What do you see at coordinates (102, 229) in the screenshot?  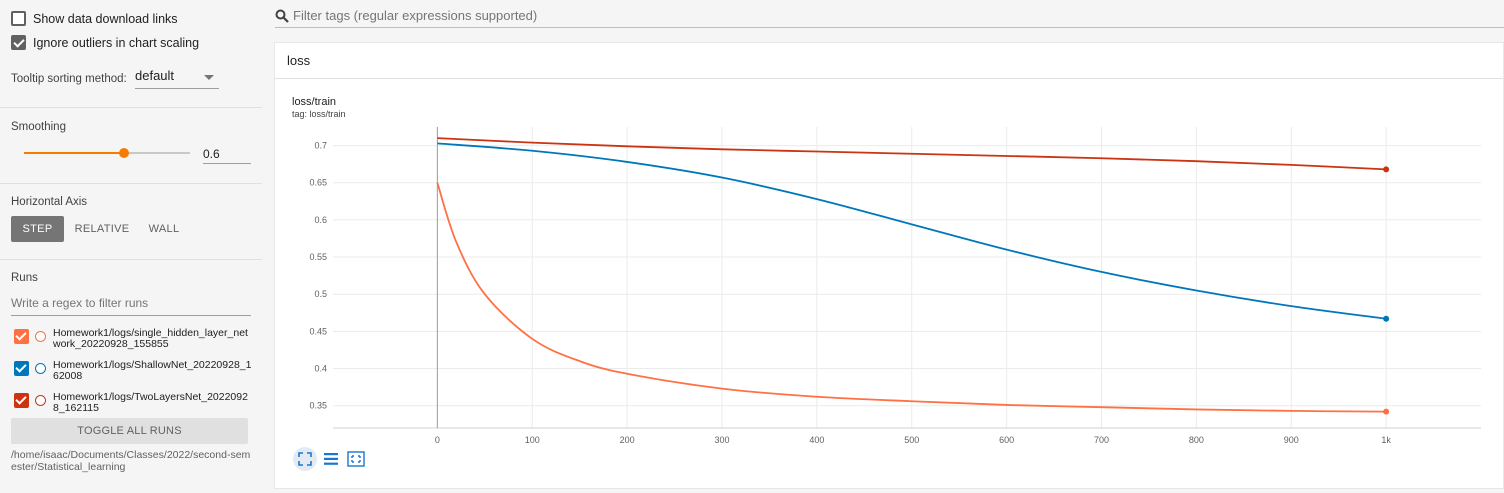 I see `axis-relative-button: RELATIVE` at bounding box center [102, 229].